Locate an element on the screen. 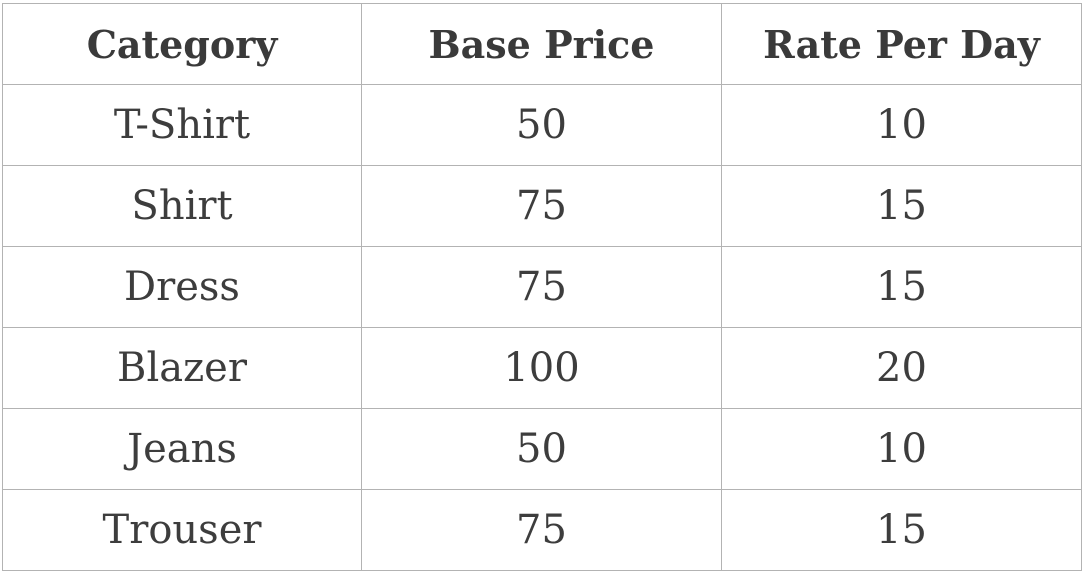 Image resolution: width=1083 pixels, height=574 pixels. table-row: Trouser 75 15 is located at coordinates (542, 530).